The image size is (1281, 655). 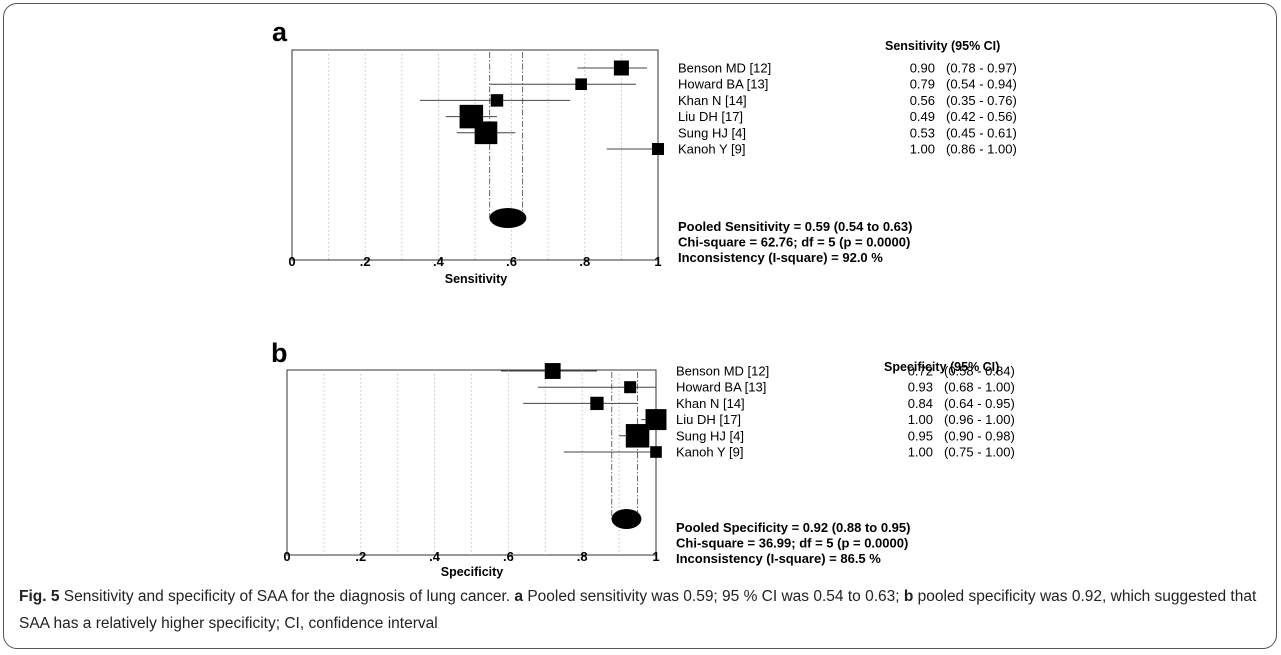 I want to click on summary-line: Chi-square = 36.99; df = 5 (p = 0.0000), so click(x=792, y=543).